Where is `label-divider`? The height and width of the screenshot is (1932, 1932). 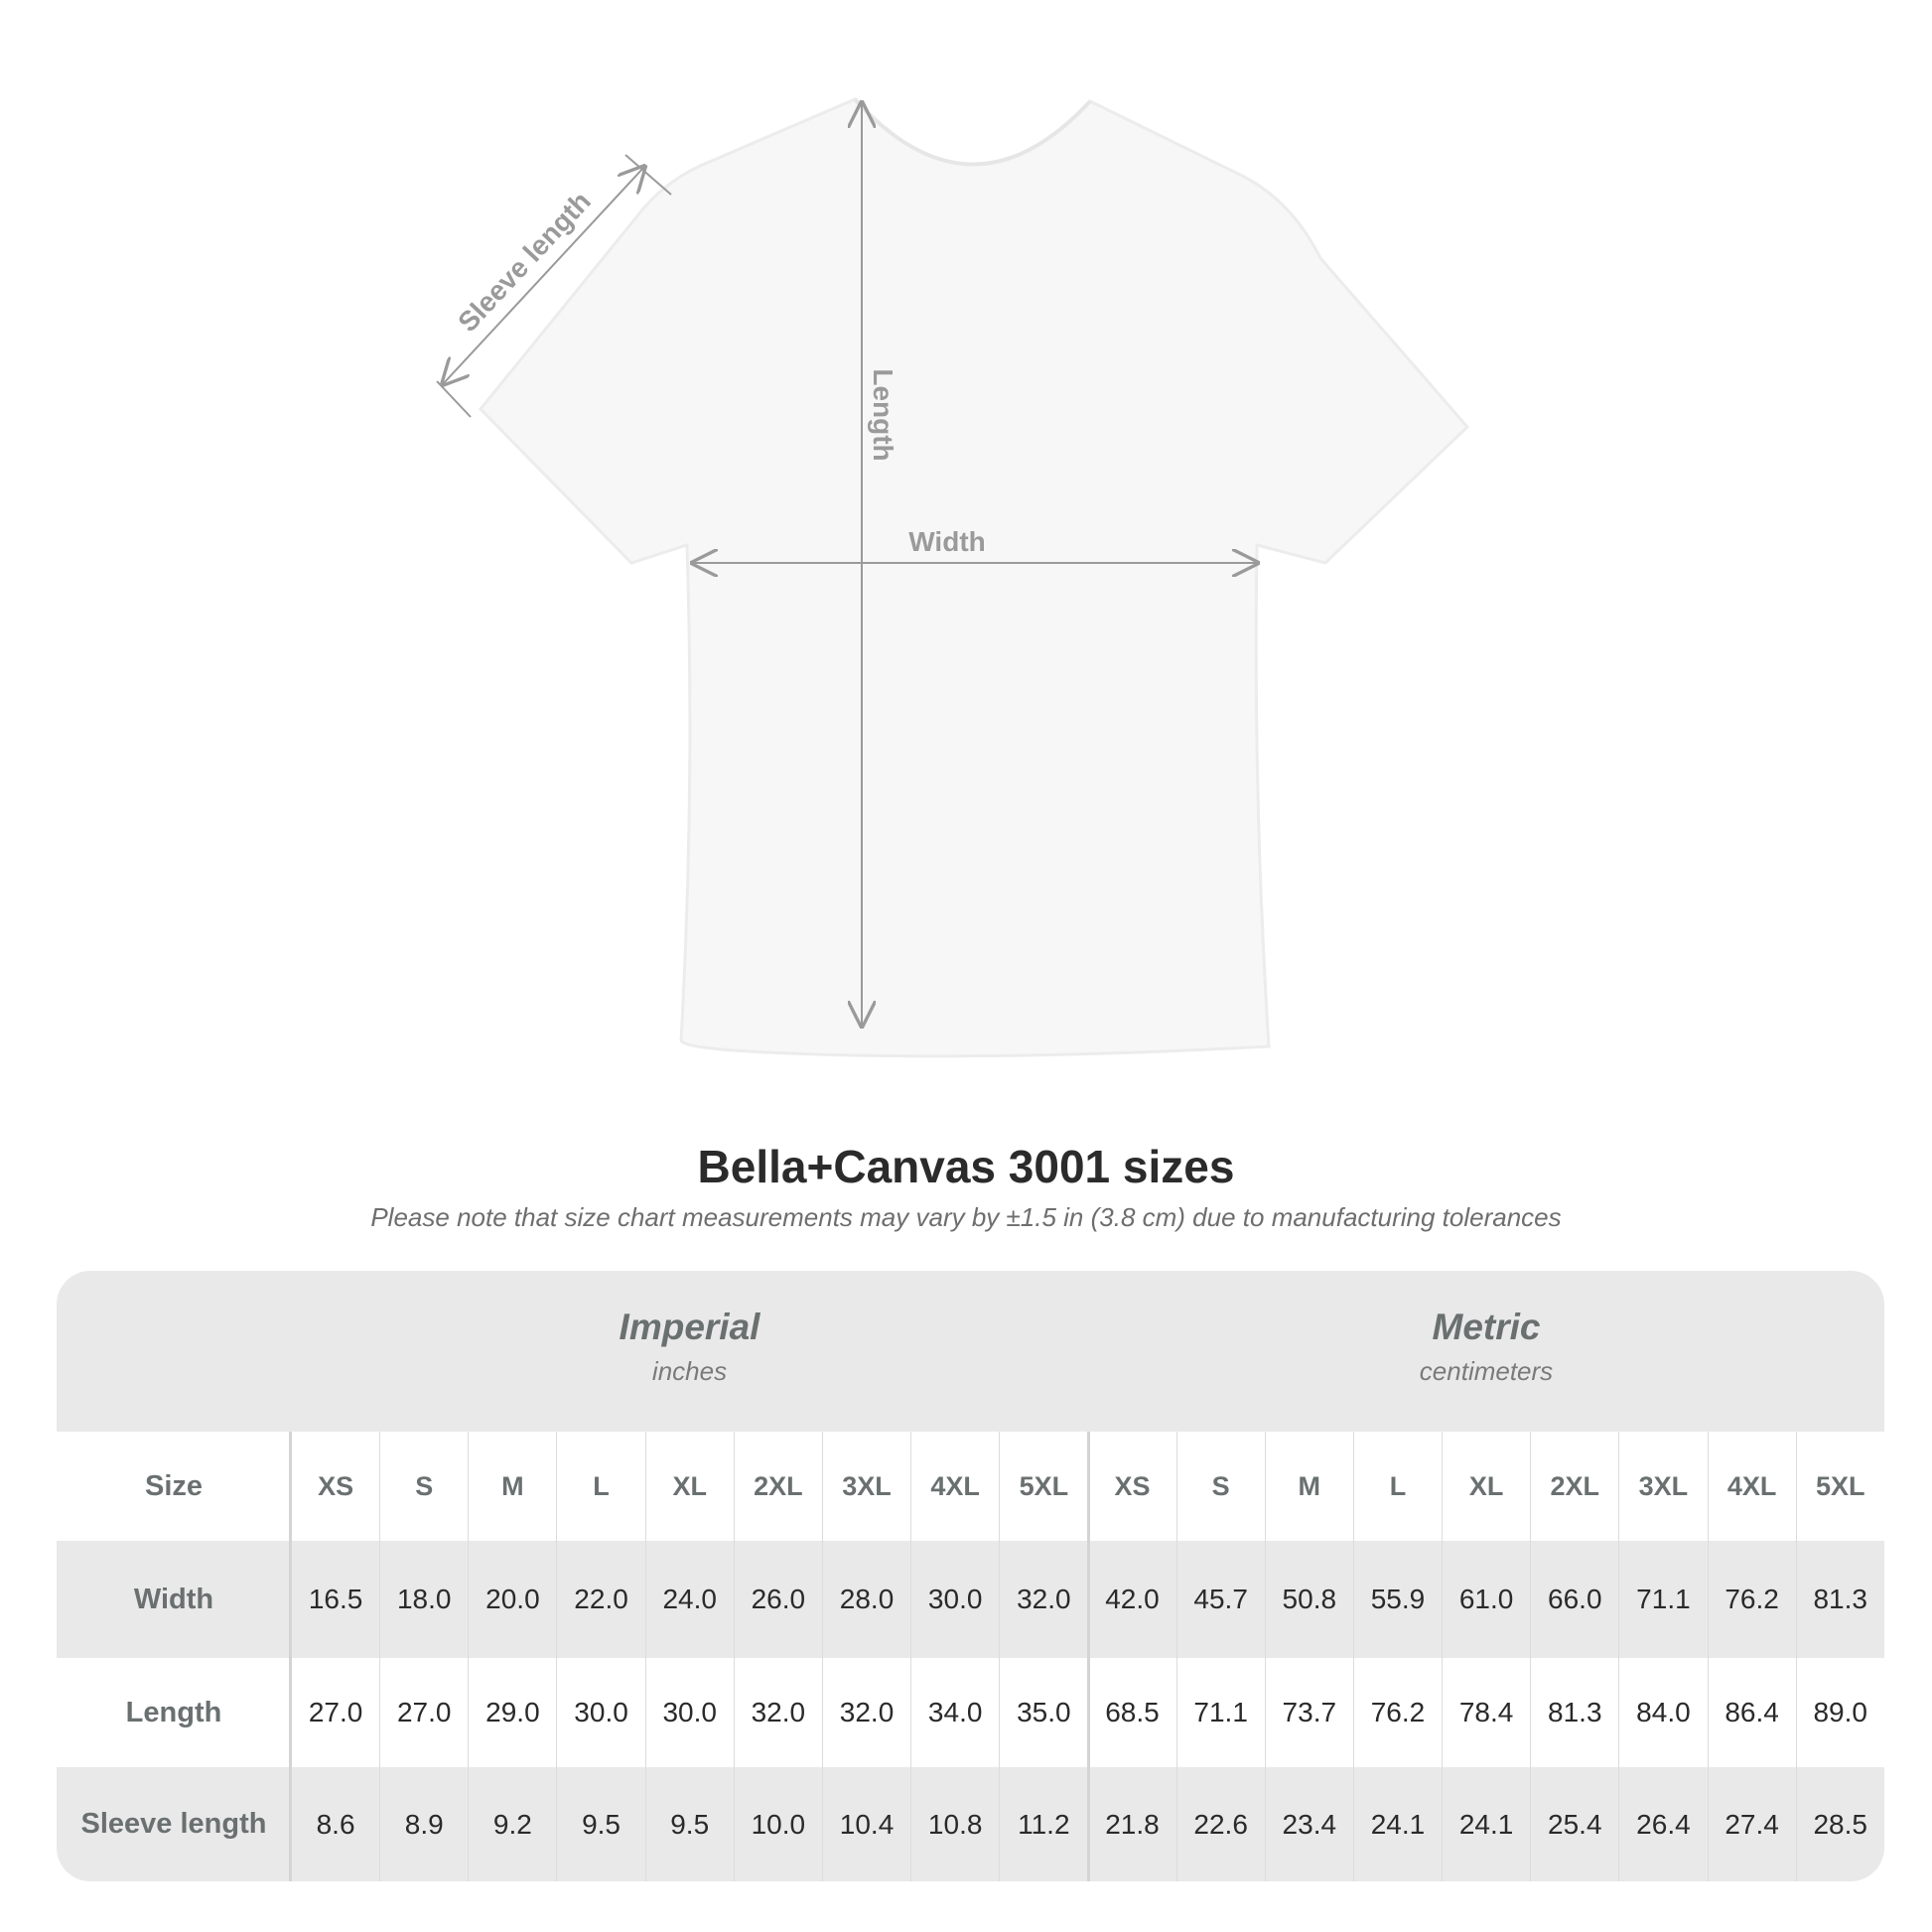 label-divider is located at coordinates (290, 1656).